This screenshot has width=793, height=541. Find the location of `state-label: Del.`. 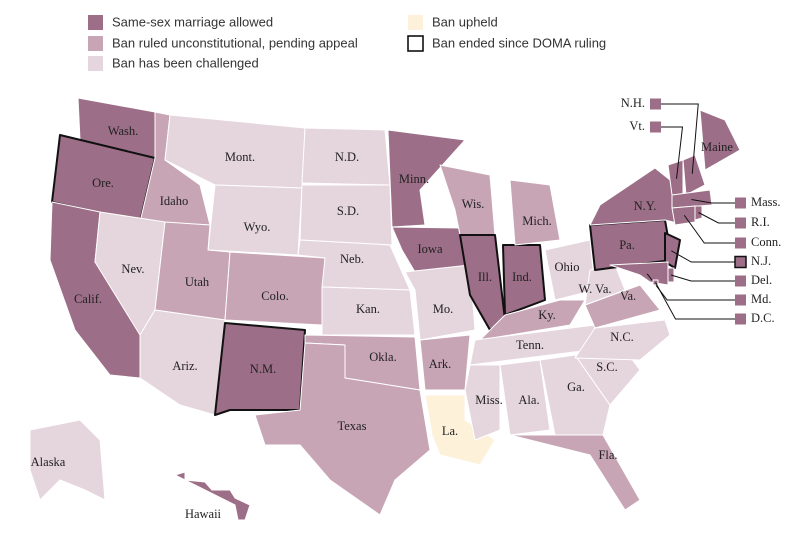

state-label: Del. is located at coordinates (761, 280).